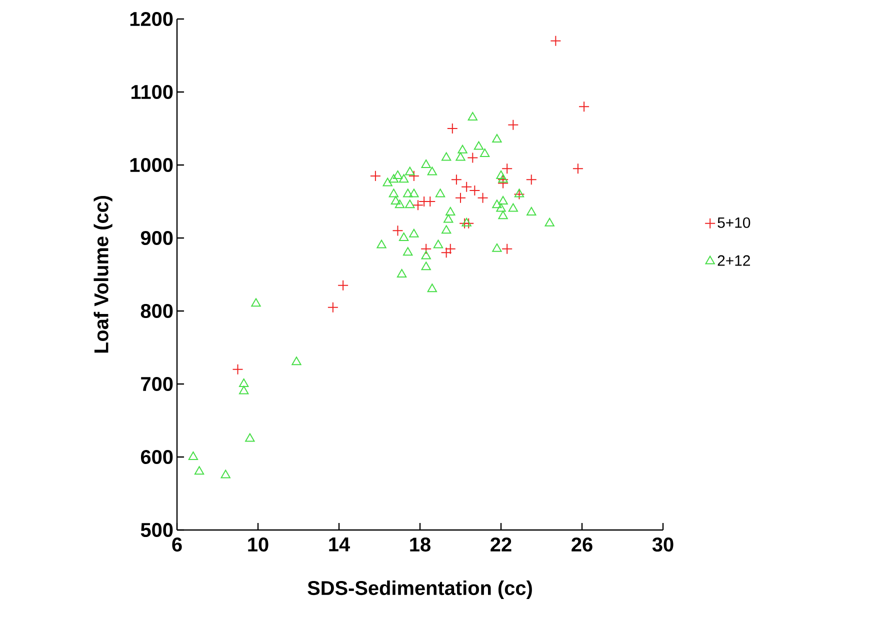  I want to click on y-tick-label: 700, so click(157, 384).